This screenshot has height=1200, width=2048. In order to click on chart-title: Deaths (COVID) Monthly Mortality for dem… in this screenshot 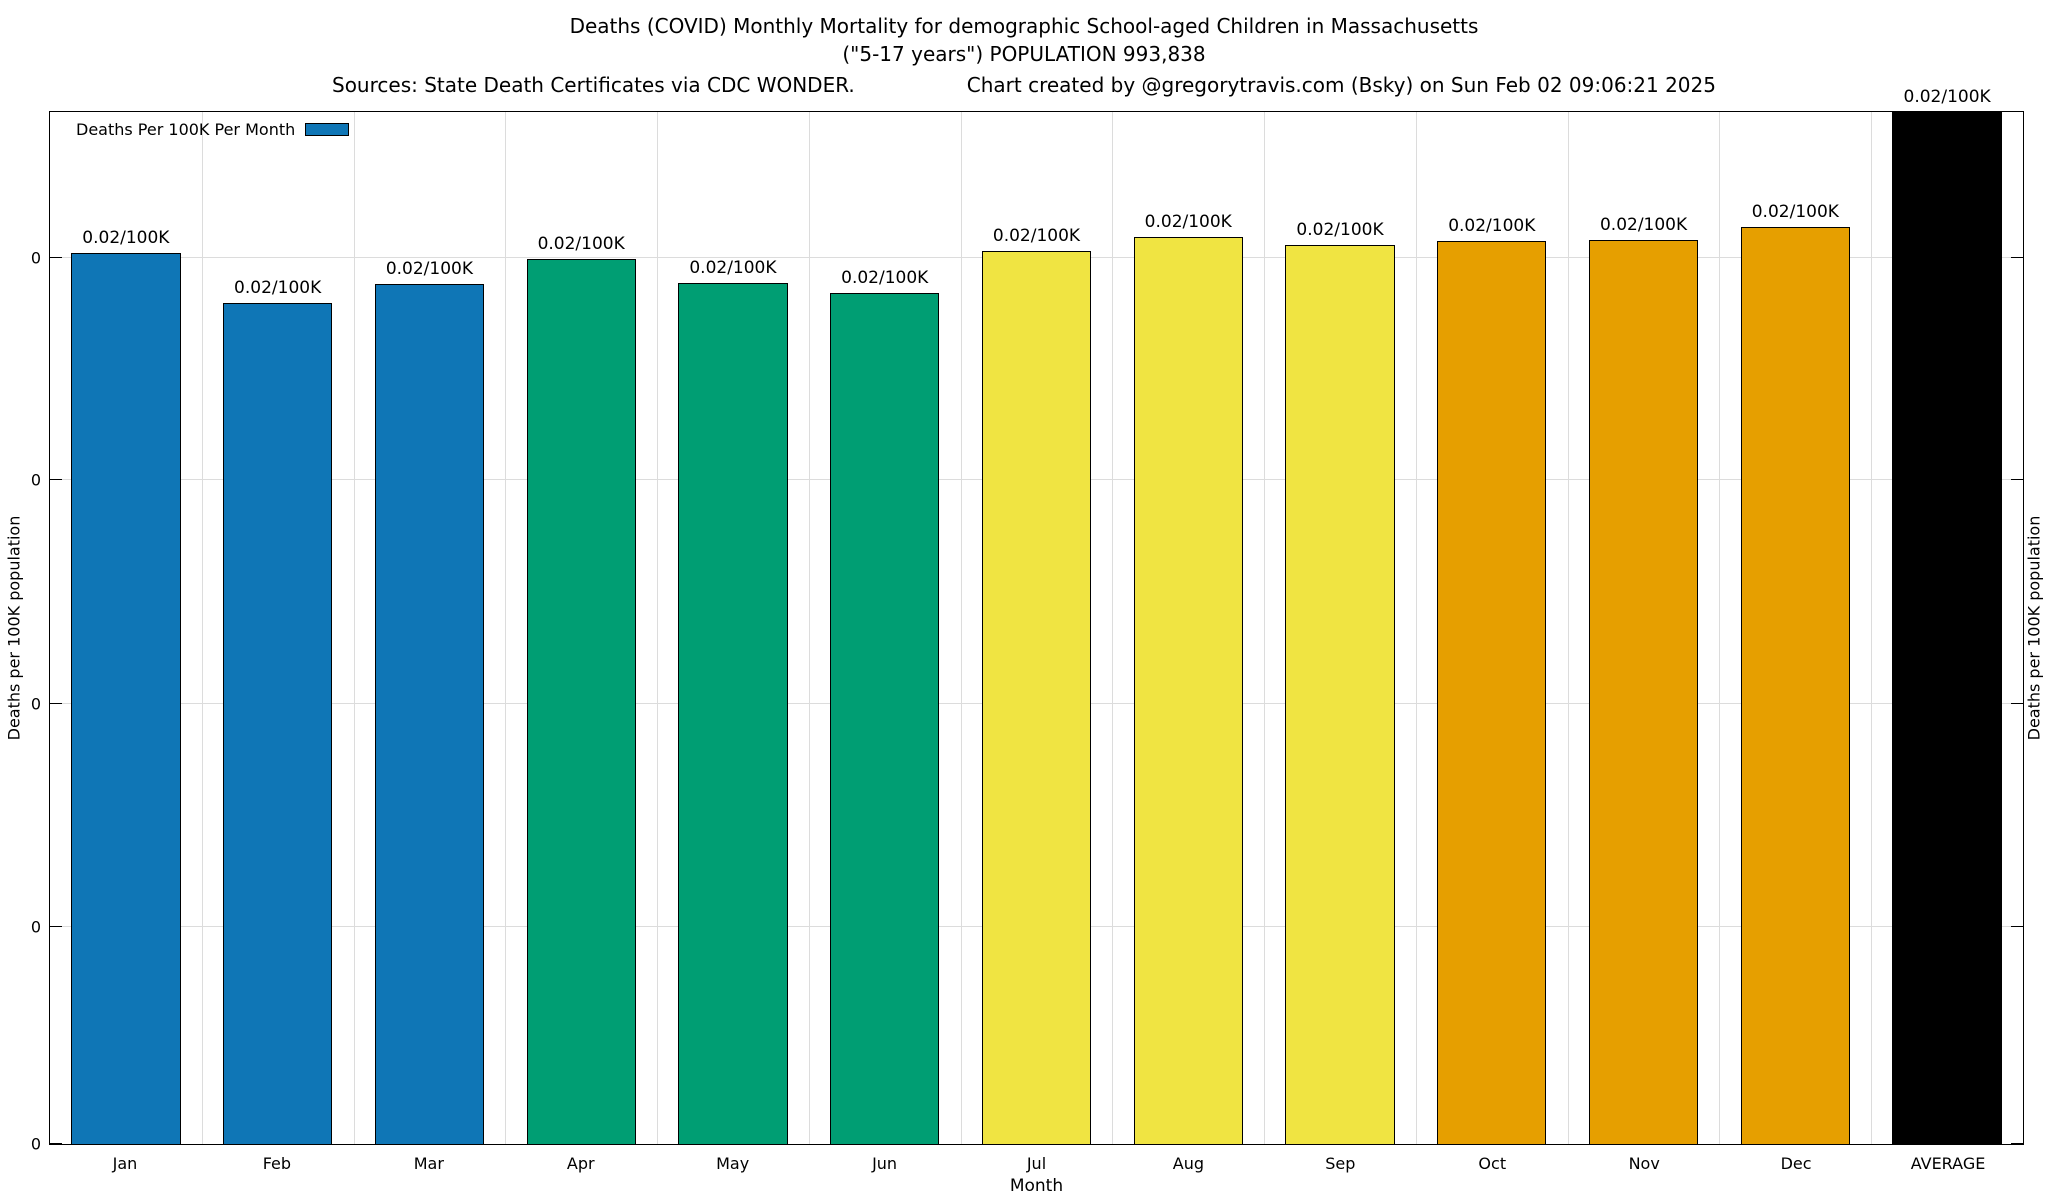, I will do `click(1024, 26)`.